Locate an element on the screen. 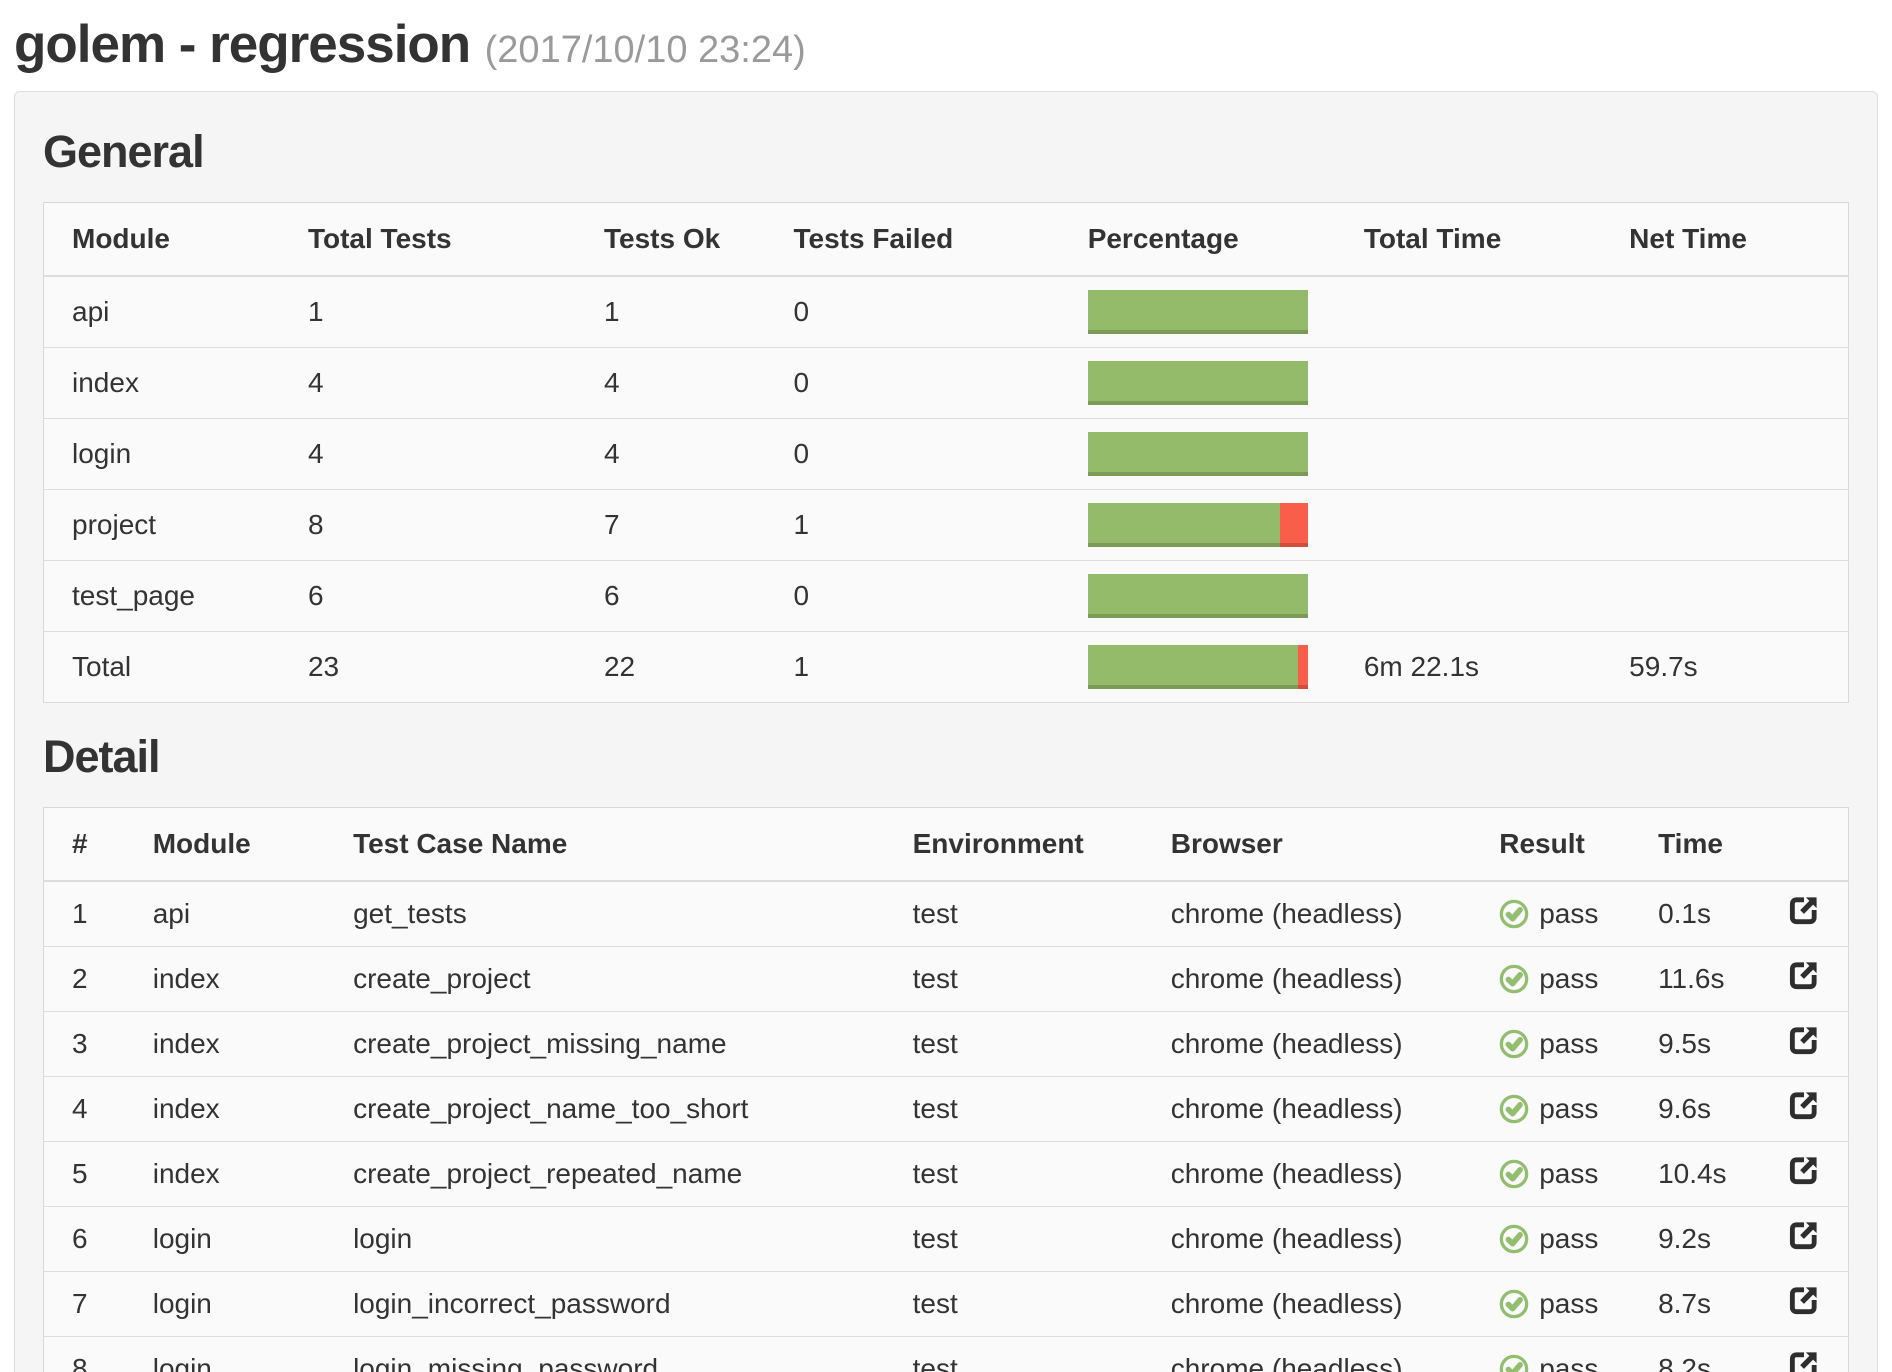  time-cell: 8.2s is located at coordinates (1695, 1354).